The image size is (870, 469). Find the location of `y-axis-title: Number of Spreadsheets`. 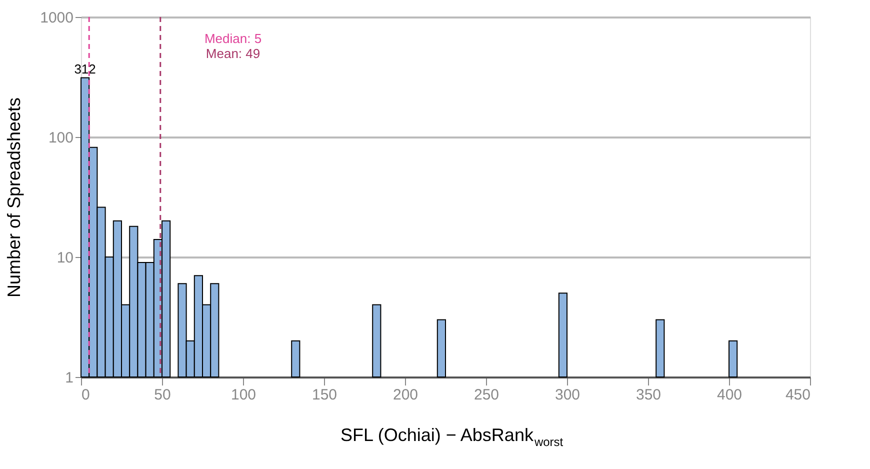

y-axis-title: Number of Spreadsheets is located at coordinates (14, 197).